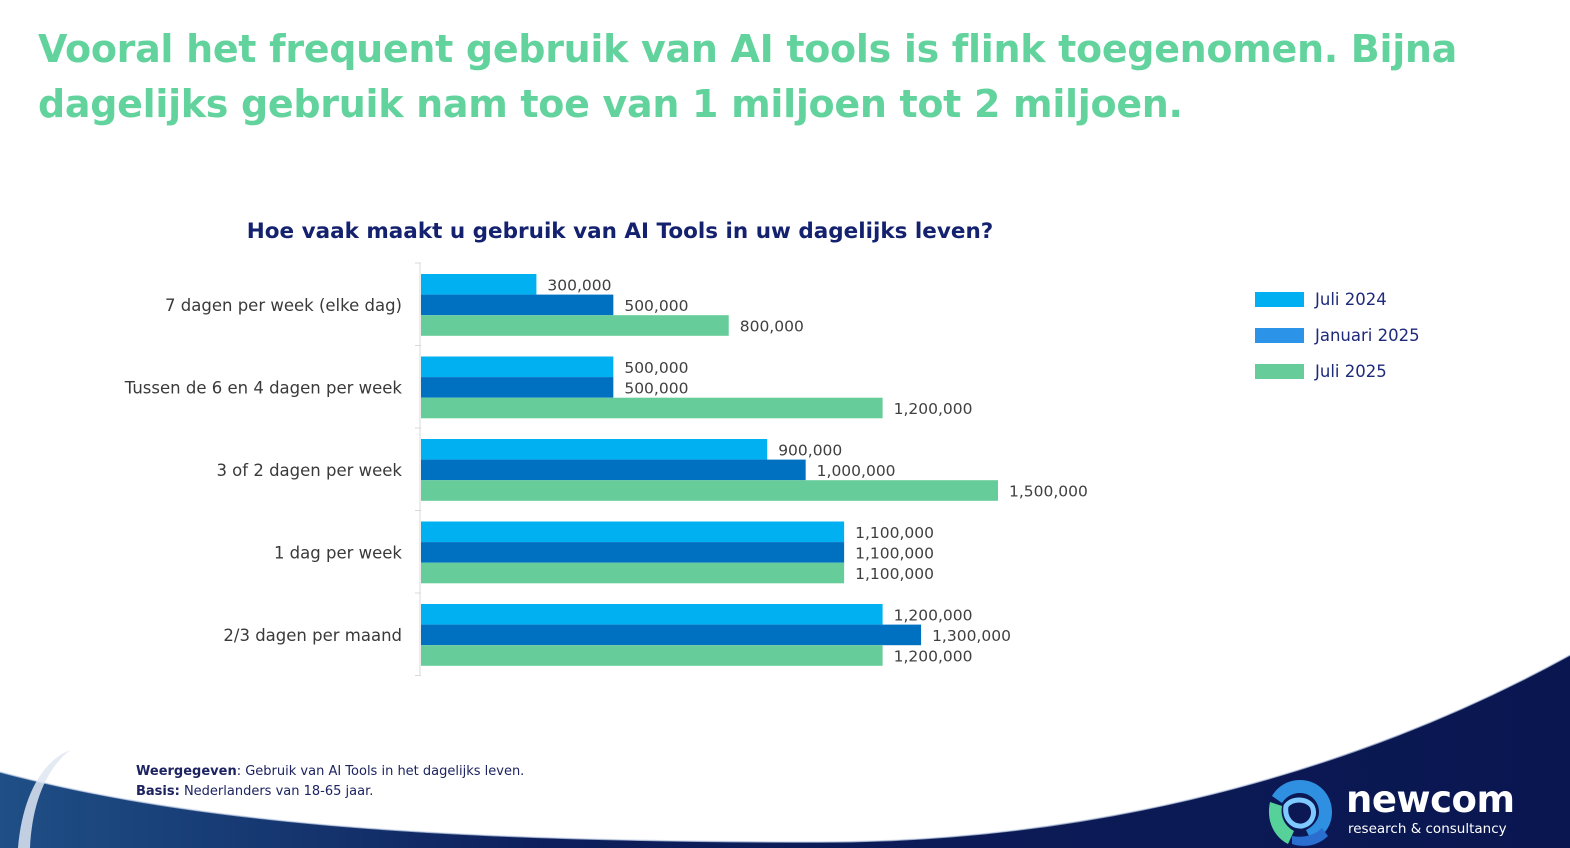 This screenshot has width=1570, height=848. Describe the element at coordinates (856, 471) in the screenshot. I see `data-label: 1,000,000` at that location.